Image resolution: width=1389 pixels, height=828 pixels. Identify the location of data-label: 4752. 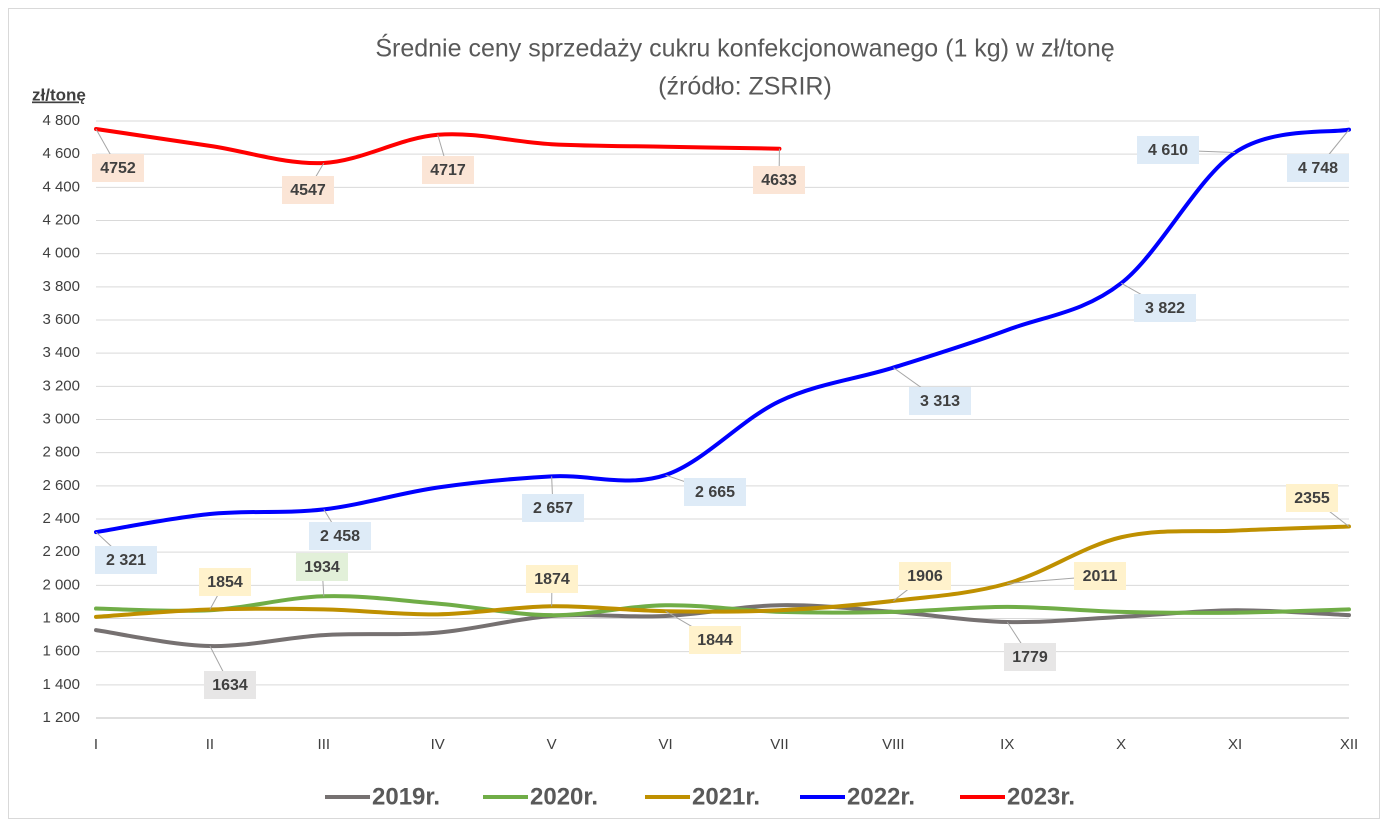
(118, 168).